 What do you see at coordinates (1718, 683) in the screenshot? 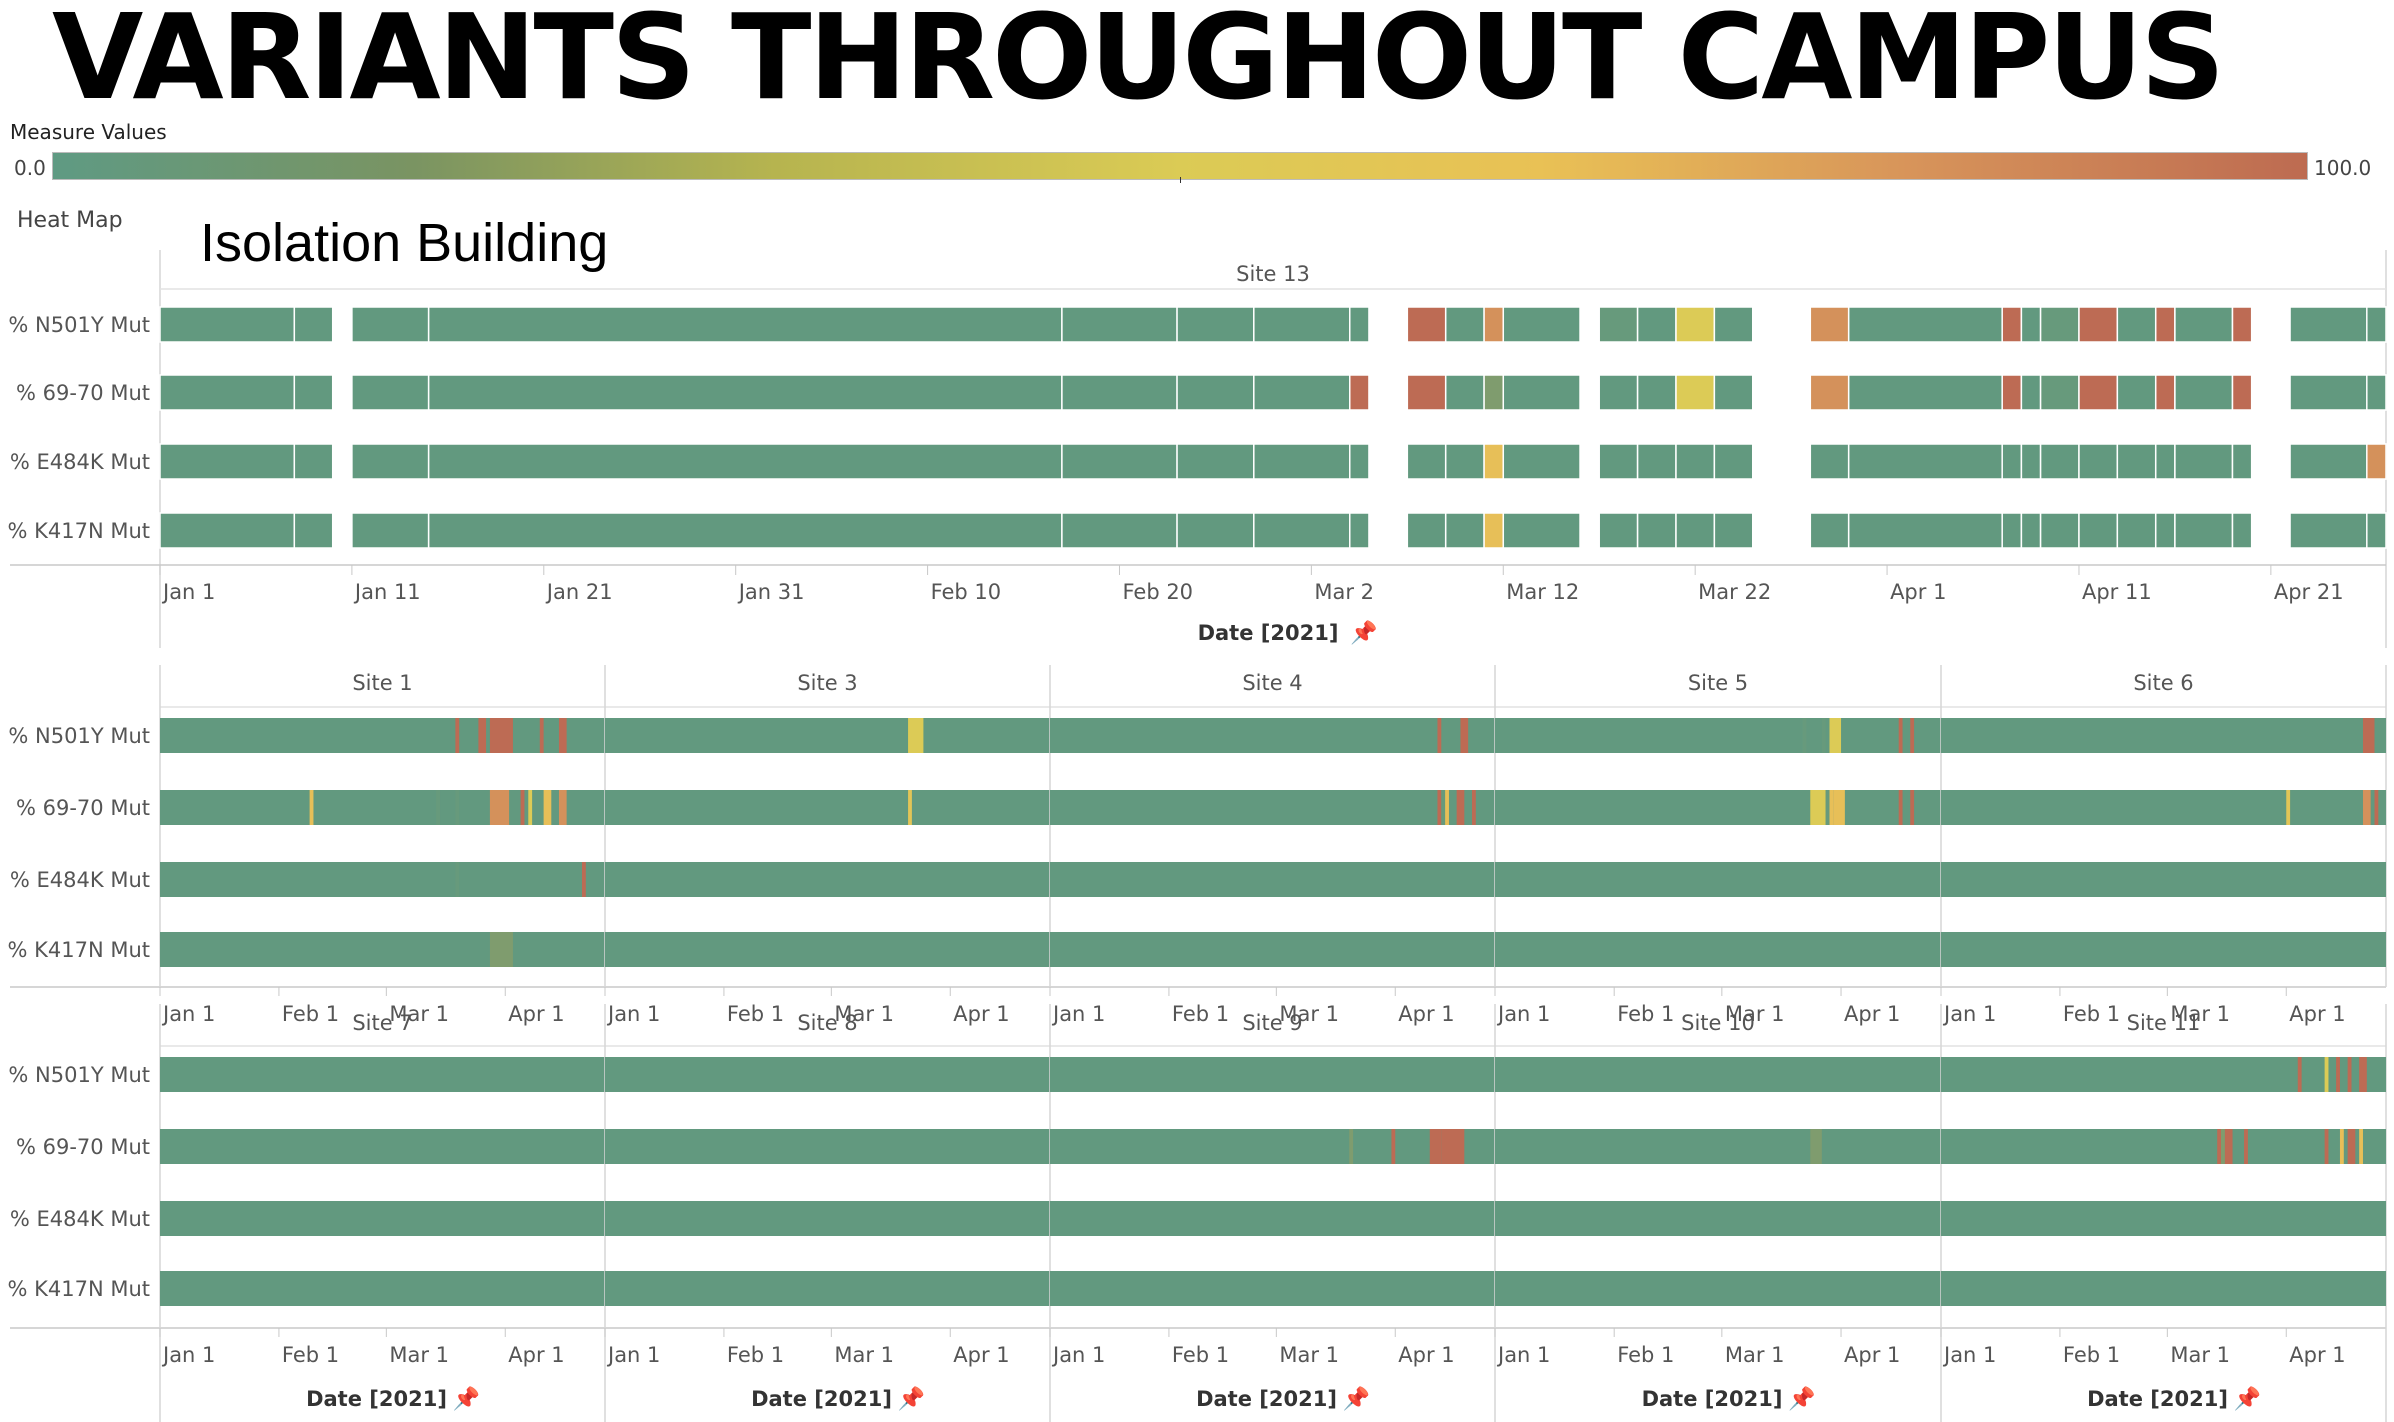
I see `site-title-label: Site 5` at bounding box center [1718, 683].